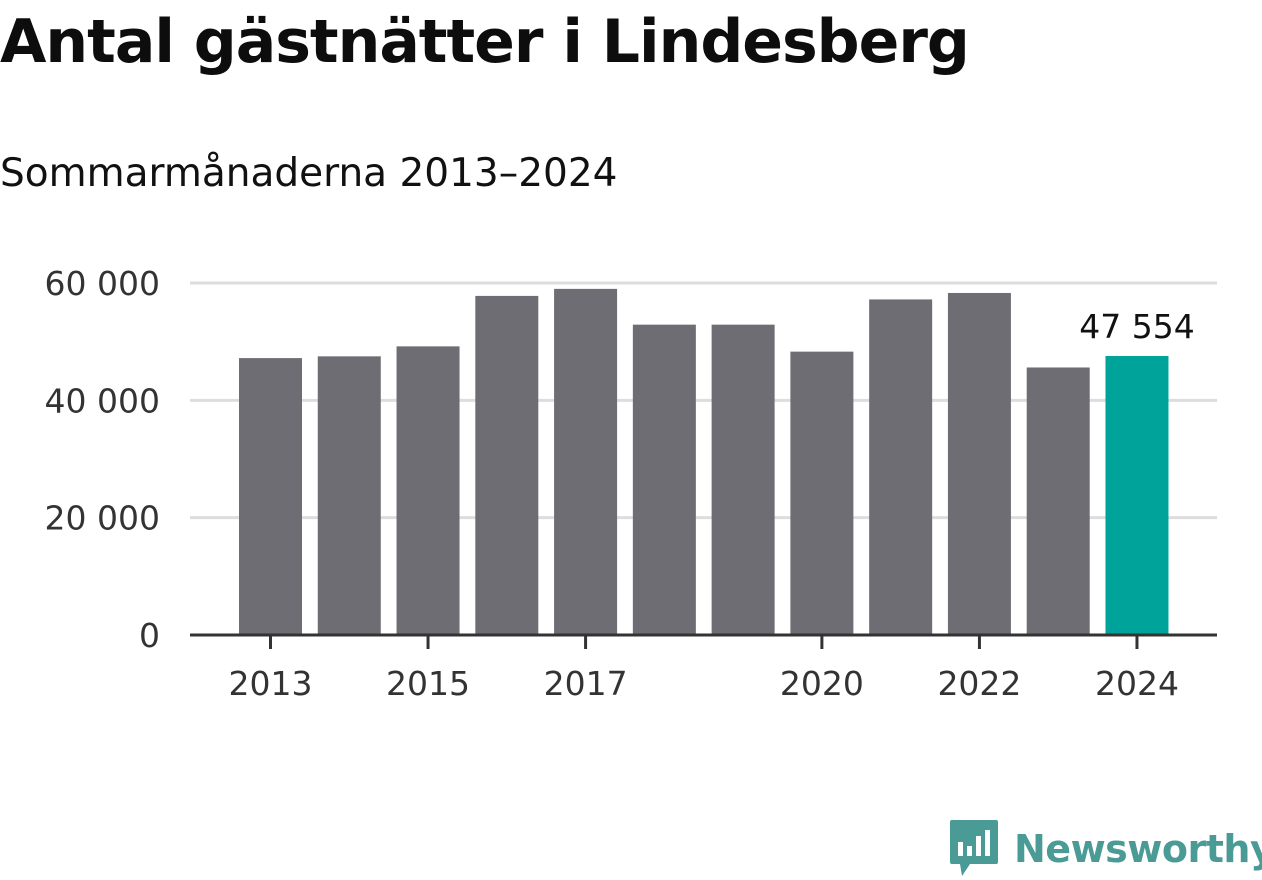 The width and height of the screenshot is (1262, 880). What do you see at coordinates (1138, 849) in the screenshot?
I see `brand-name: Newsworthy` at bounding box center [1138, 849].